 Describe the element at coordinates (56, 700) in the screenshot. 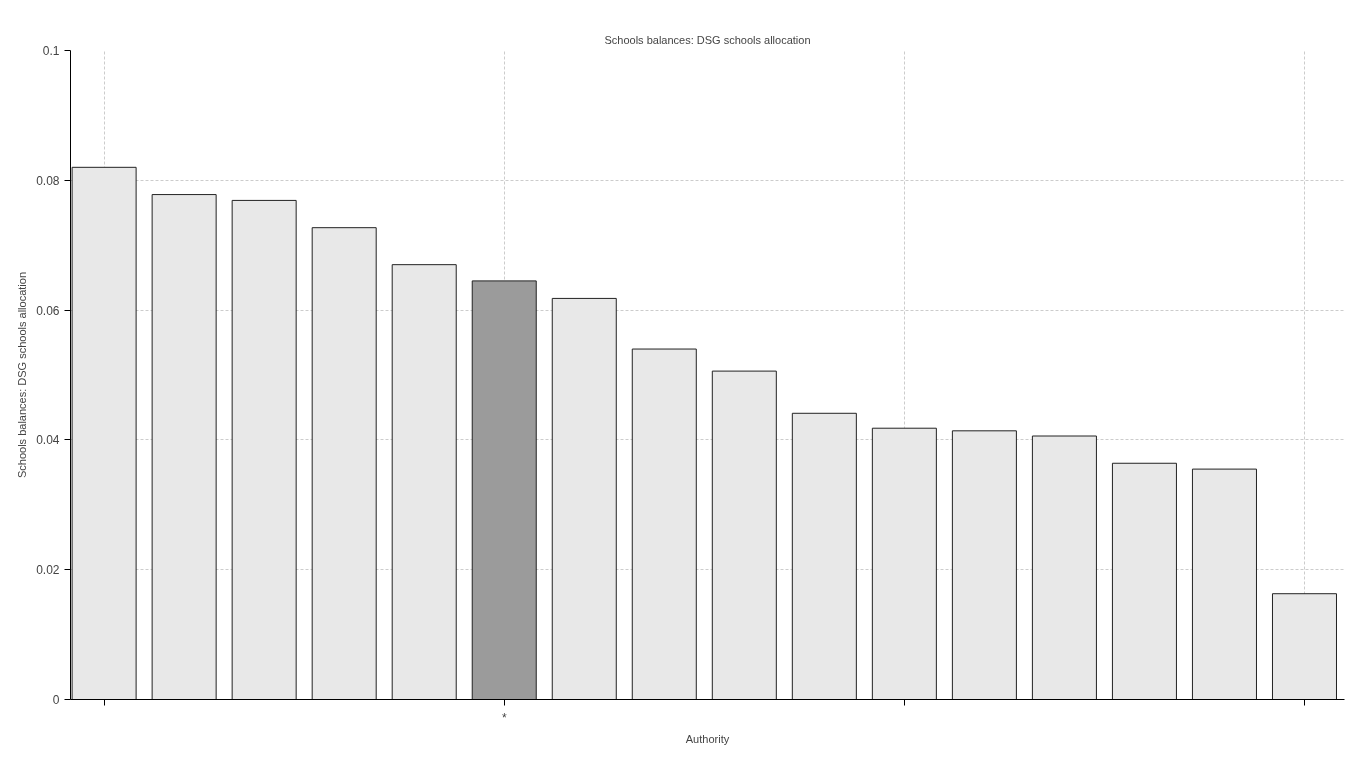

I see `y-tick-label: 0` at that location.